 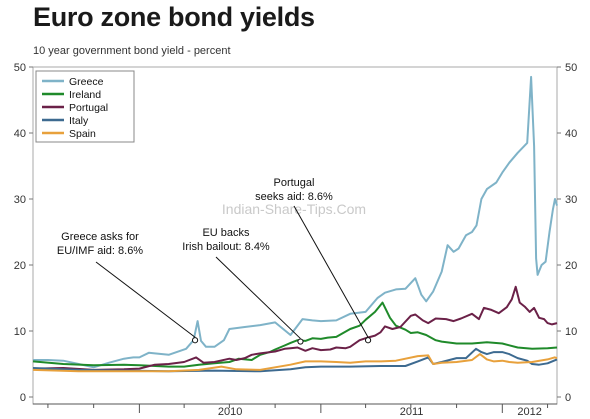 What do you see at coordinates (88, 108) in the screenshot?
I see `legend-label-portugal: Portugal` at bounding box center [88, 108].